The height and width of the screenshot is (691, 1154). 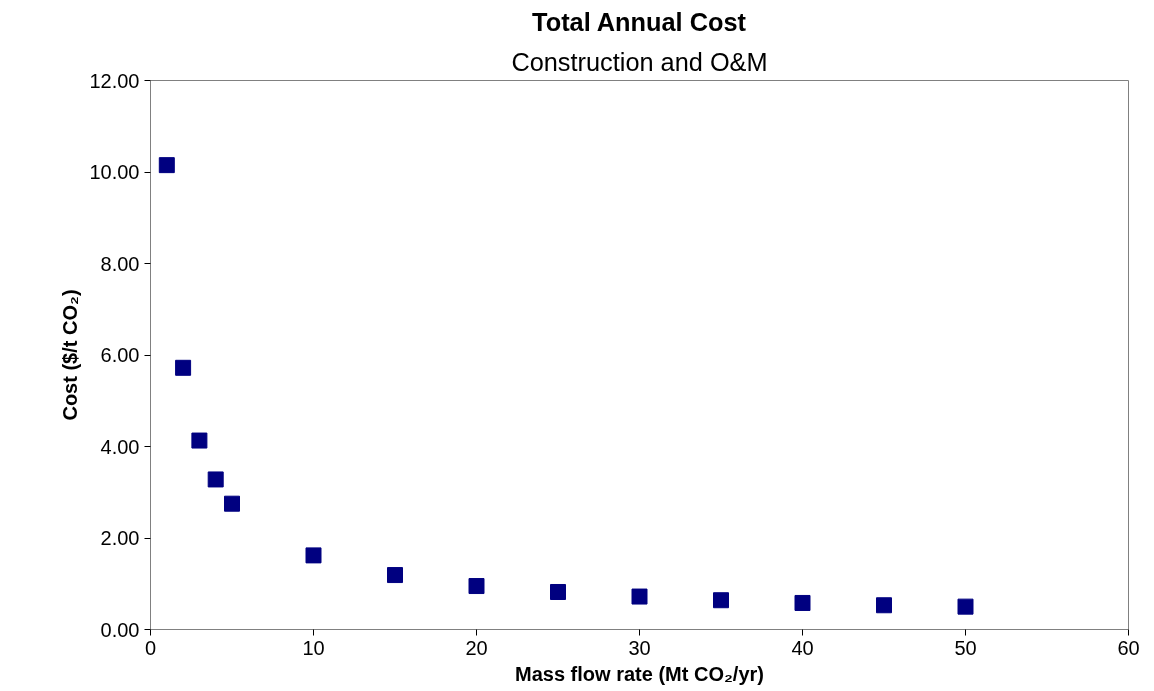 I want to click on x-tick-label: 40, so click(x=802, y=647).